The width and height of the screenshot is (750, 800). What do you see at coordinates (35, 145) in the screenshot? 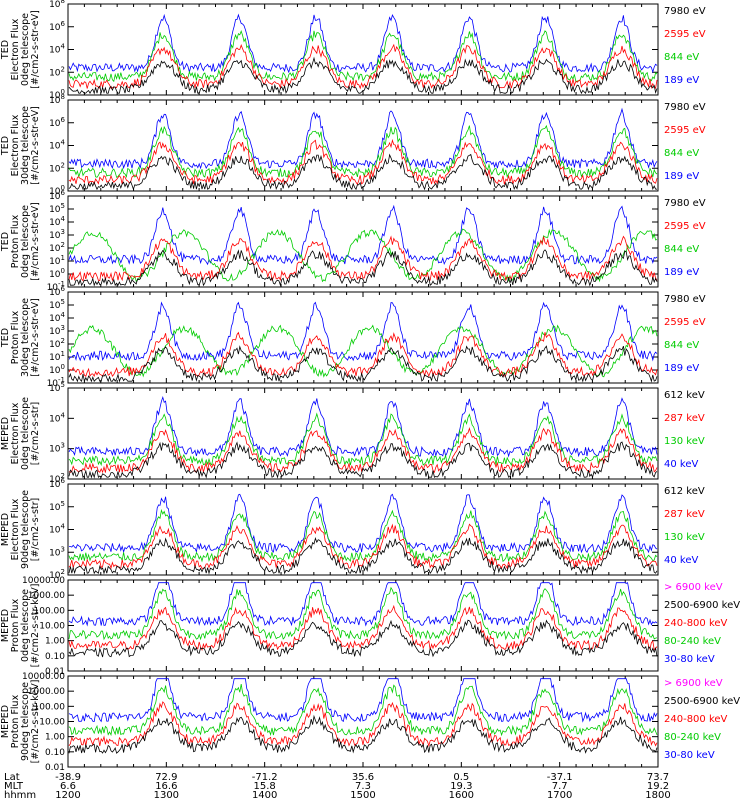
I see `y-axis-title-line: [#/cm2-s-str-eV]` at bounding box center [35, 145].